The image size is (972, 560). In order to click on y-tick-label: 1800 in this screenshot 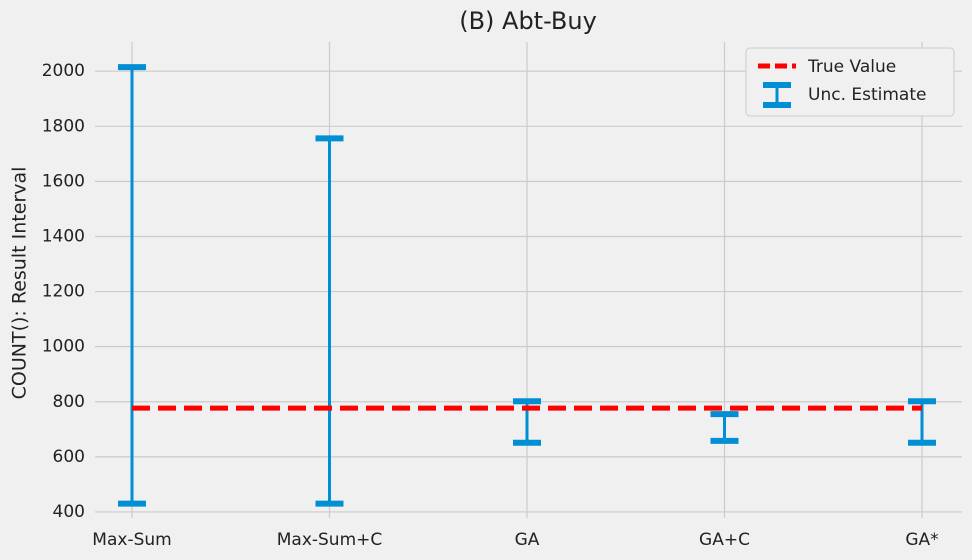, I will do `click(63, 126)`.